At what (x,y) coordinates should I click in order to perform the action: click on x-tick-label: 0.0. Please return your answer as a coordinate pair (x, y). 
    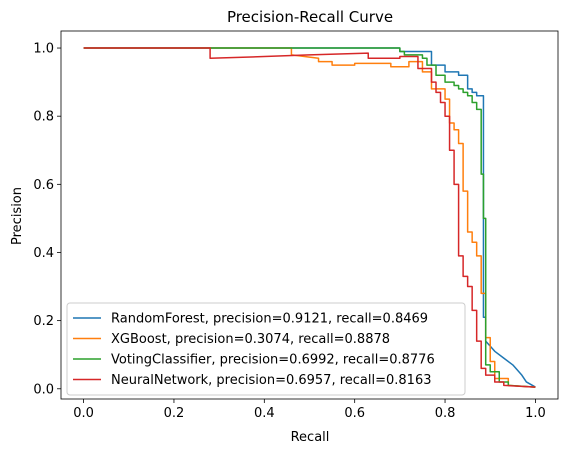
    Looking at the image, I should click on (83, 413).